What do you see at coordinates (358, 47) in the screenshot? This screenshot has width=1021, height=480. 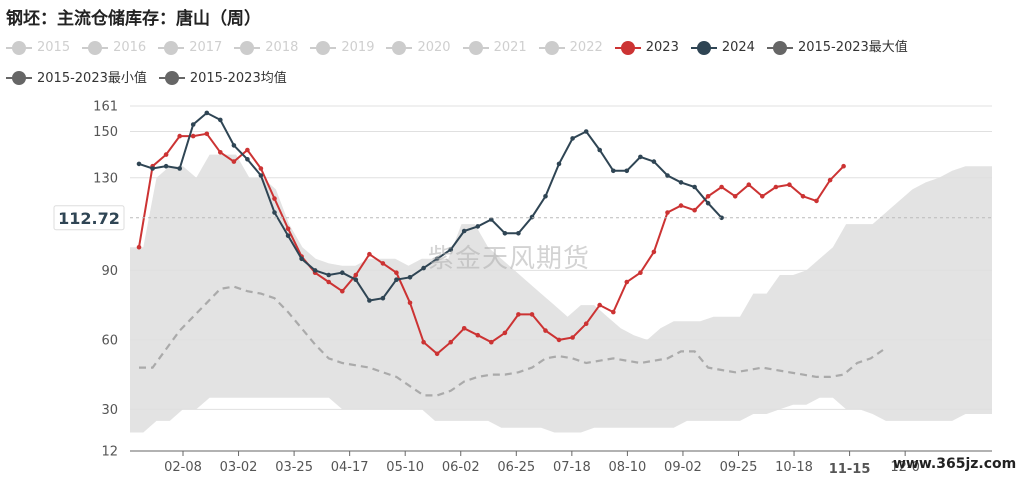 I see `legend-label: 2019` at bounding box center [358, 47].